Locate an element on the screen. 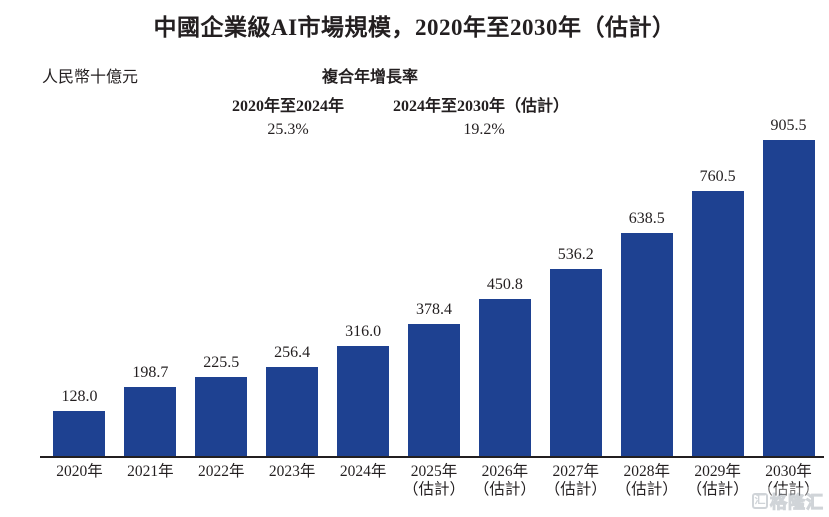  x-axis-label: 2025年 （估計） is located at coordinates (434, 481).